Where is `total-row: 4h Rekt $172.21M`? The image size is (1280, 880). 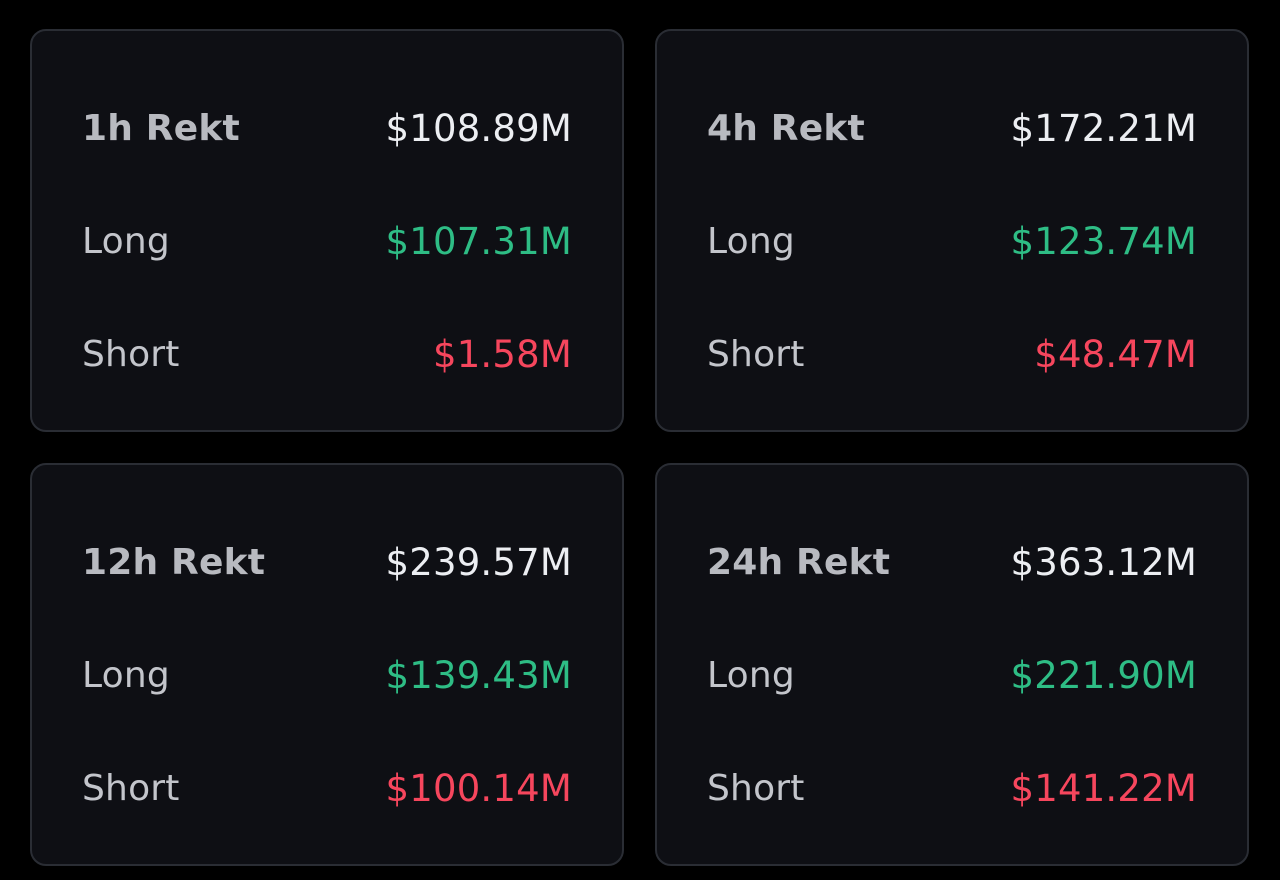
total-row: 4h Rekt $172.21M is located at coordinates (952, 128).